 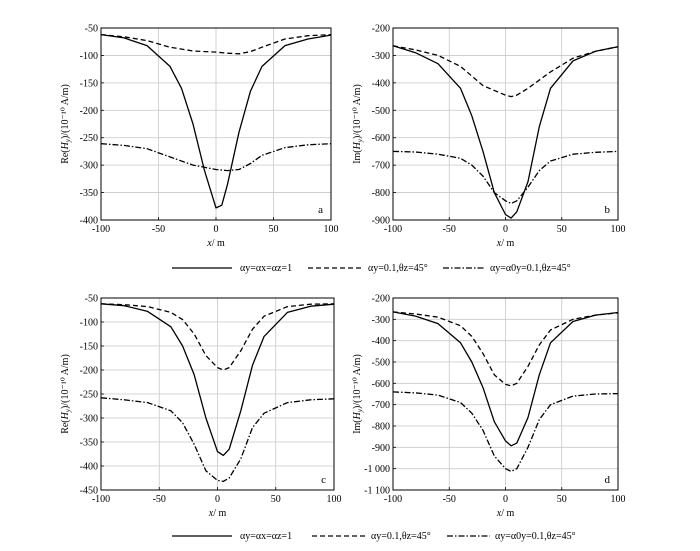 What do you see at coordinates (608, 480) in the screenshot?
I see `panel-label: d` at bounding box center [608, 480].